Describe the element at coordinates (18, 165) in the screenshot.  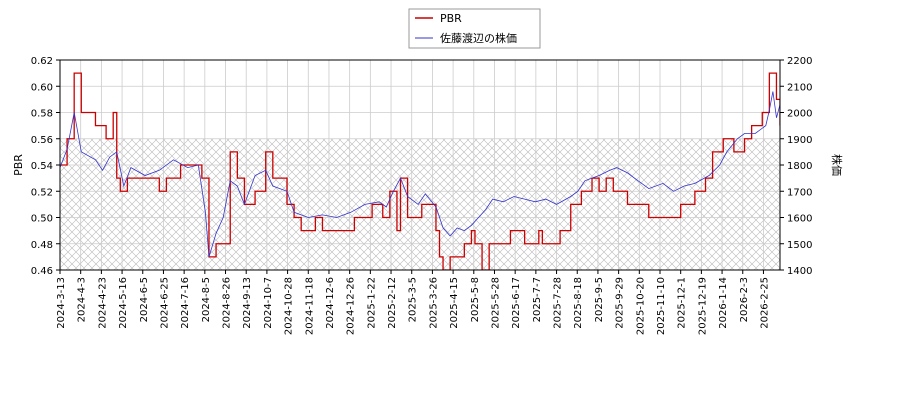
I see `left-axis-title: PBR` at that location.